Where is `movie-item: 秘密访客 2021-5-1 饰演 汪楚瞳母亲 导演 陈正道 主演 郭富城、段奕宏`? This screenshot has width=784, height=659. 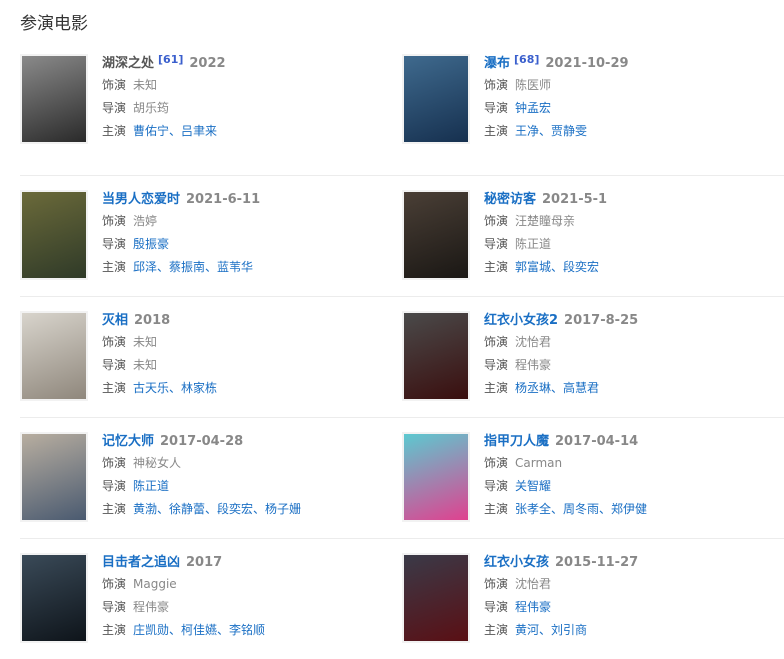 movie-item: 秘密访客 2021-5-1 饰演 汪楚瞳母亲 导演 陈正道 主演 郭富城、段奕宏 is located at coordinates (593, 236).